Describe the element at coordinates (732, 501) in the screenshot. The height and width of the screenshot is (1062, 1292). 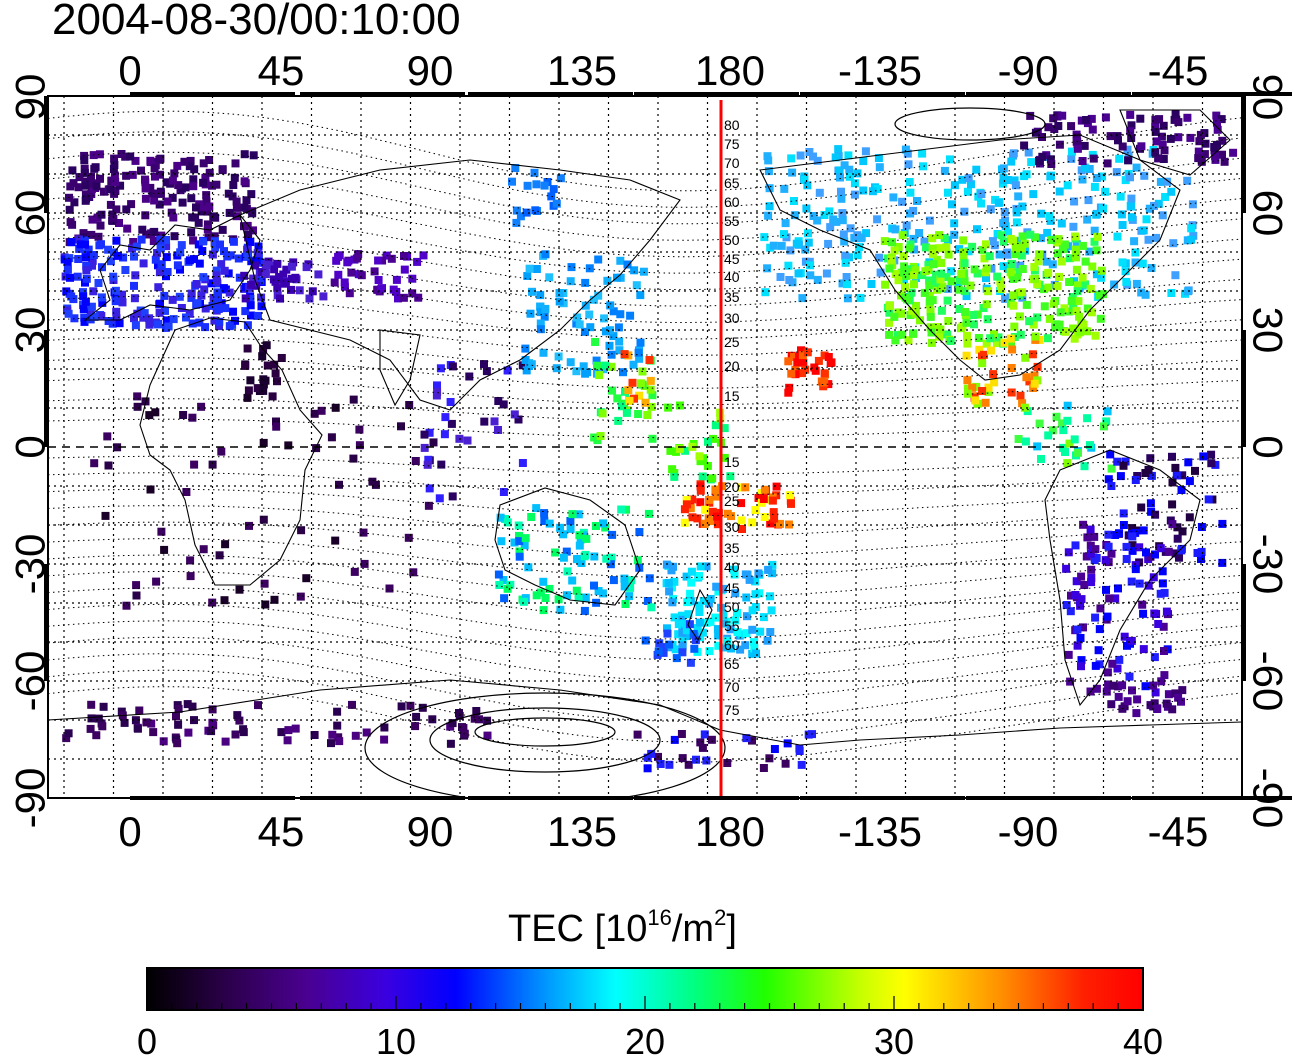
I see `mlat-label: 25` at that location.